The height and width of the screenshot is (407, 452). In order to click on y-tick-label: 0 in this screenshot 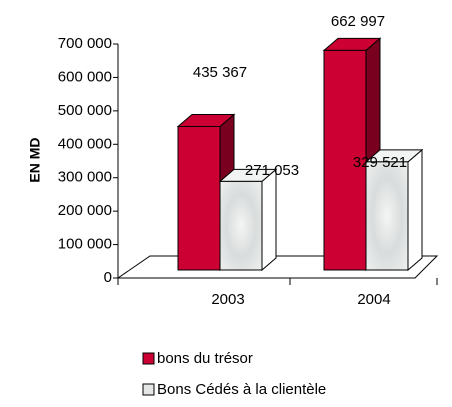, I will do `click(108, 277)`.